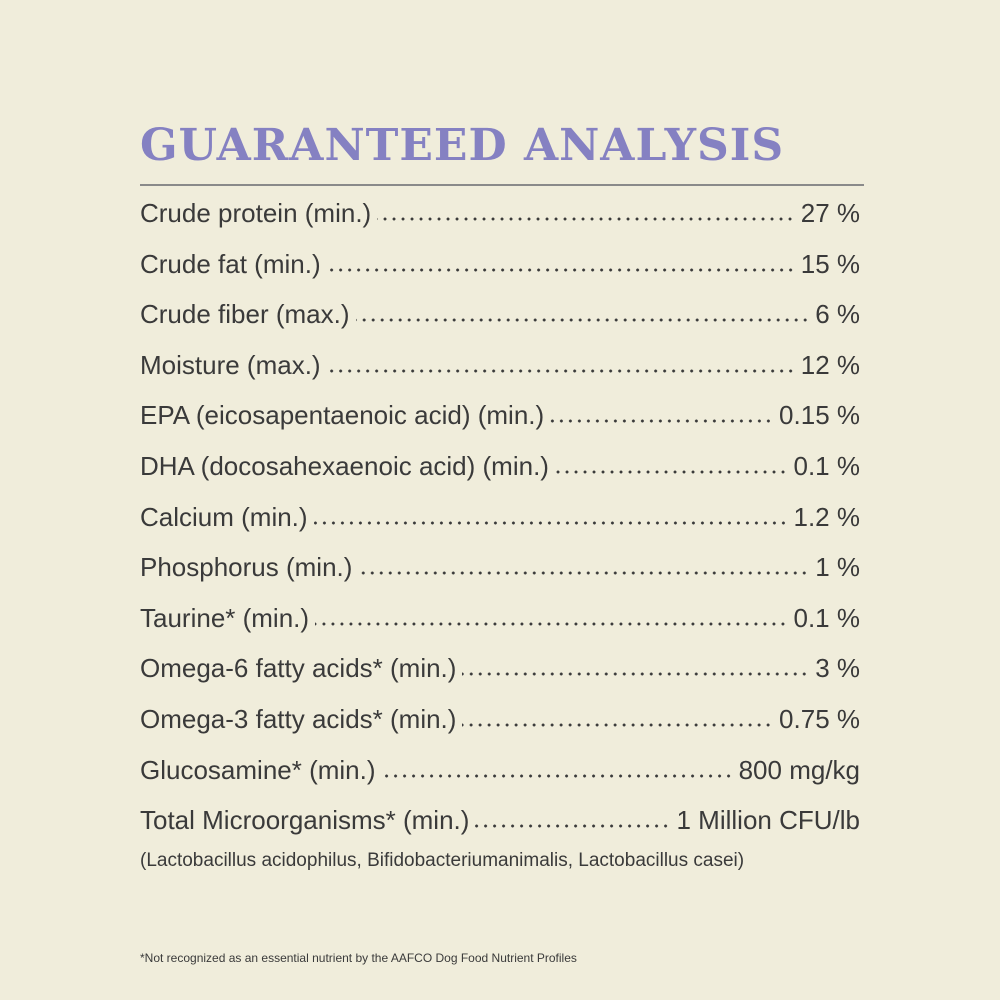  I want to click on row: Phosphorus (min.) 1 %, so click(500, 571).